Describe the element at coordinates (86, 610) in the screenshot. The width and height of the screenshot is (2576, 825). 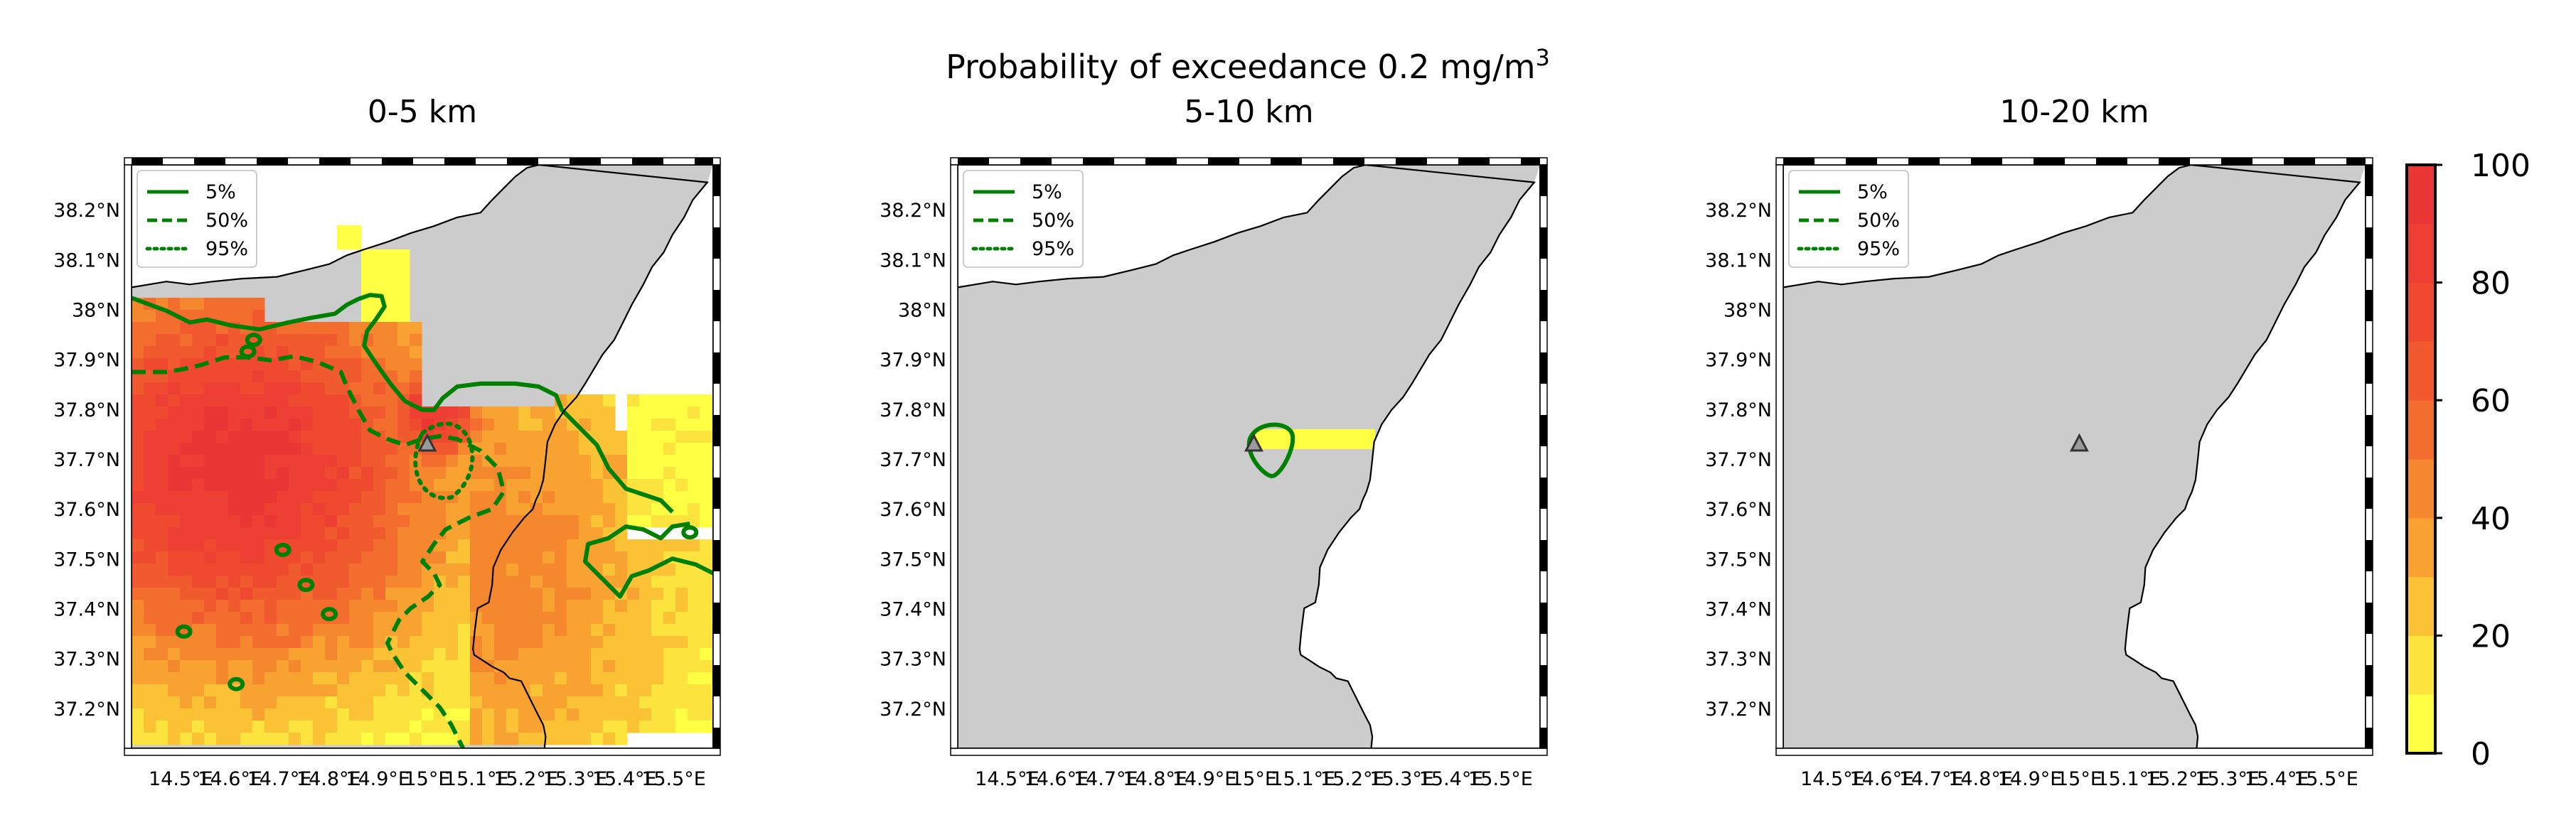
I see `y-tick-label: 37.4°N` at that location.